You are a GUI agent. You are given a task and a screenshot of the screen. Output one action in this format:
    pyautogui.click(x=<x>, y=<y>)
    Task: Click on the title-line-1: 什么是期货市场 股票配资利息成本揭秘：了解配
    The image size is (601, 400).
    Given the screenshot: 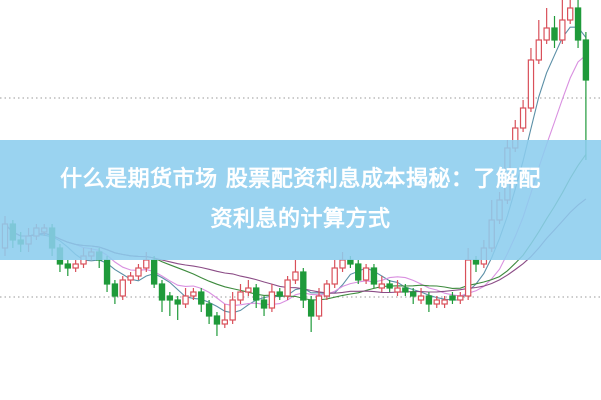 What is the action you would take?
    pyautogui.click(x=300, y=179)
    